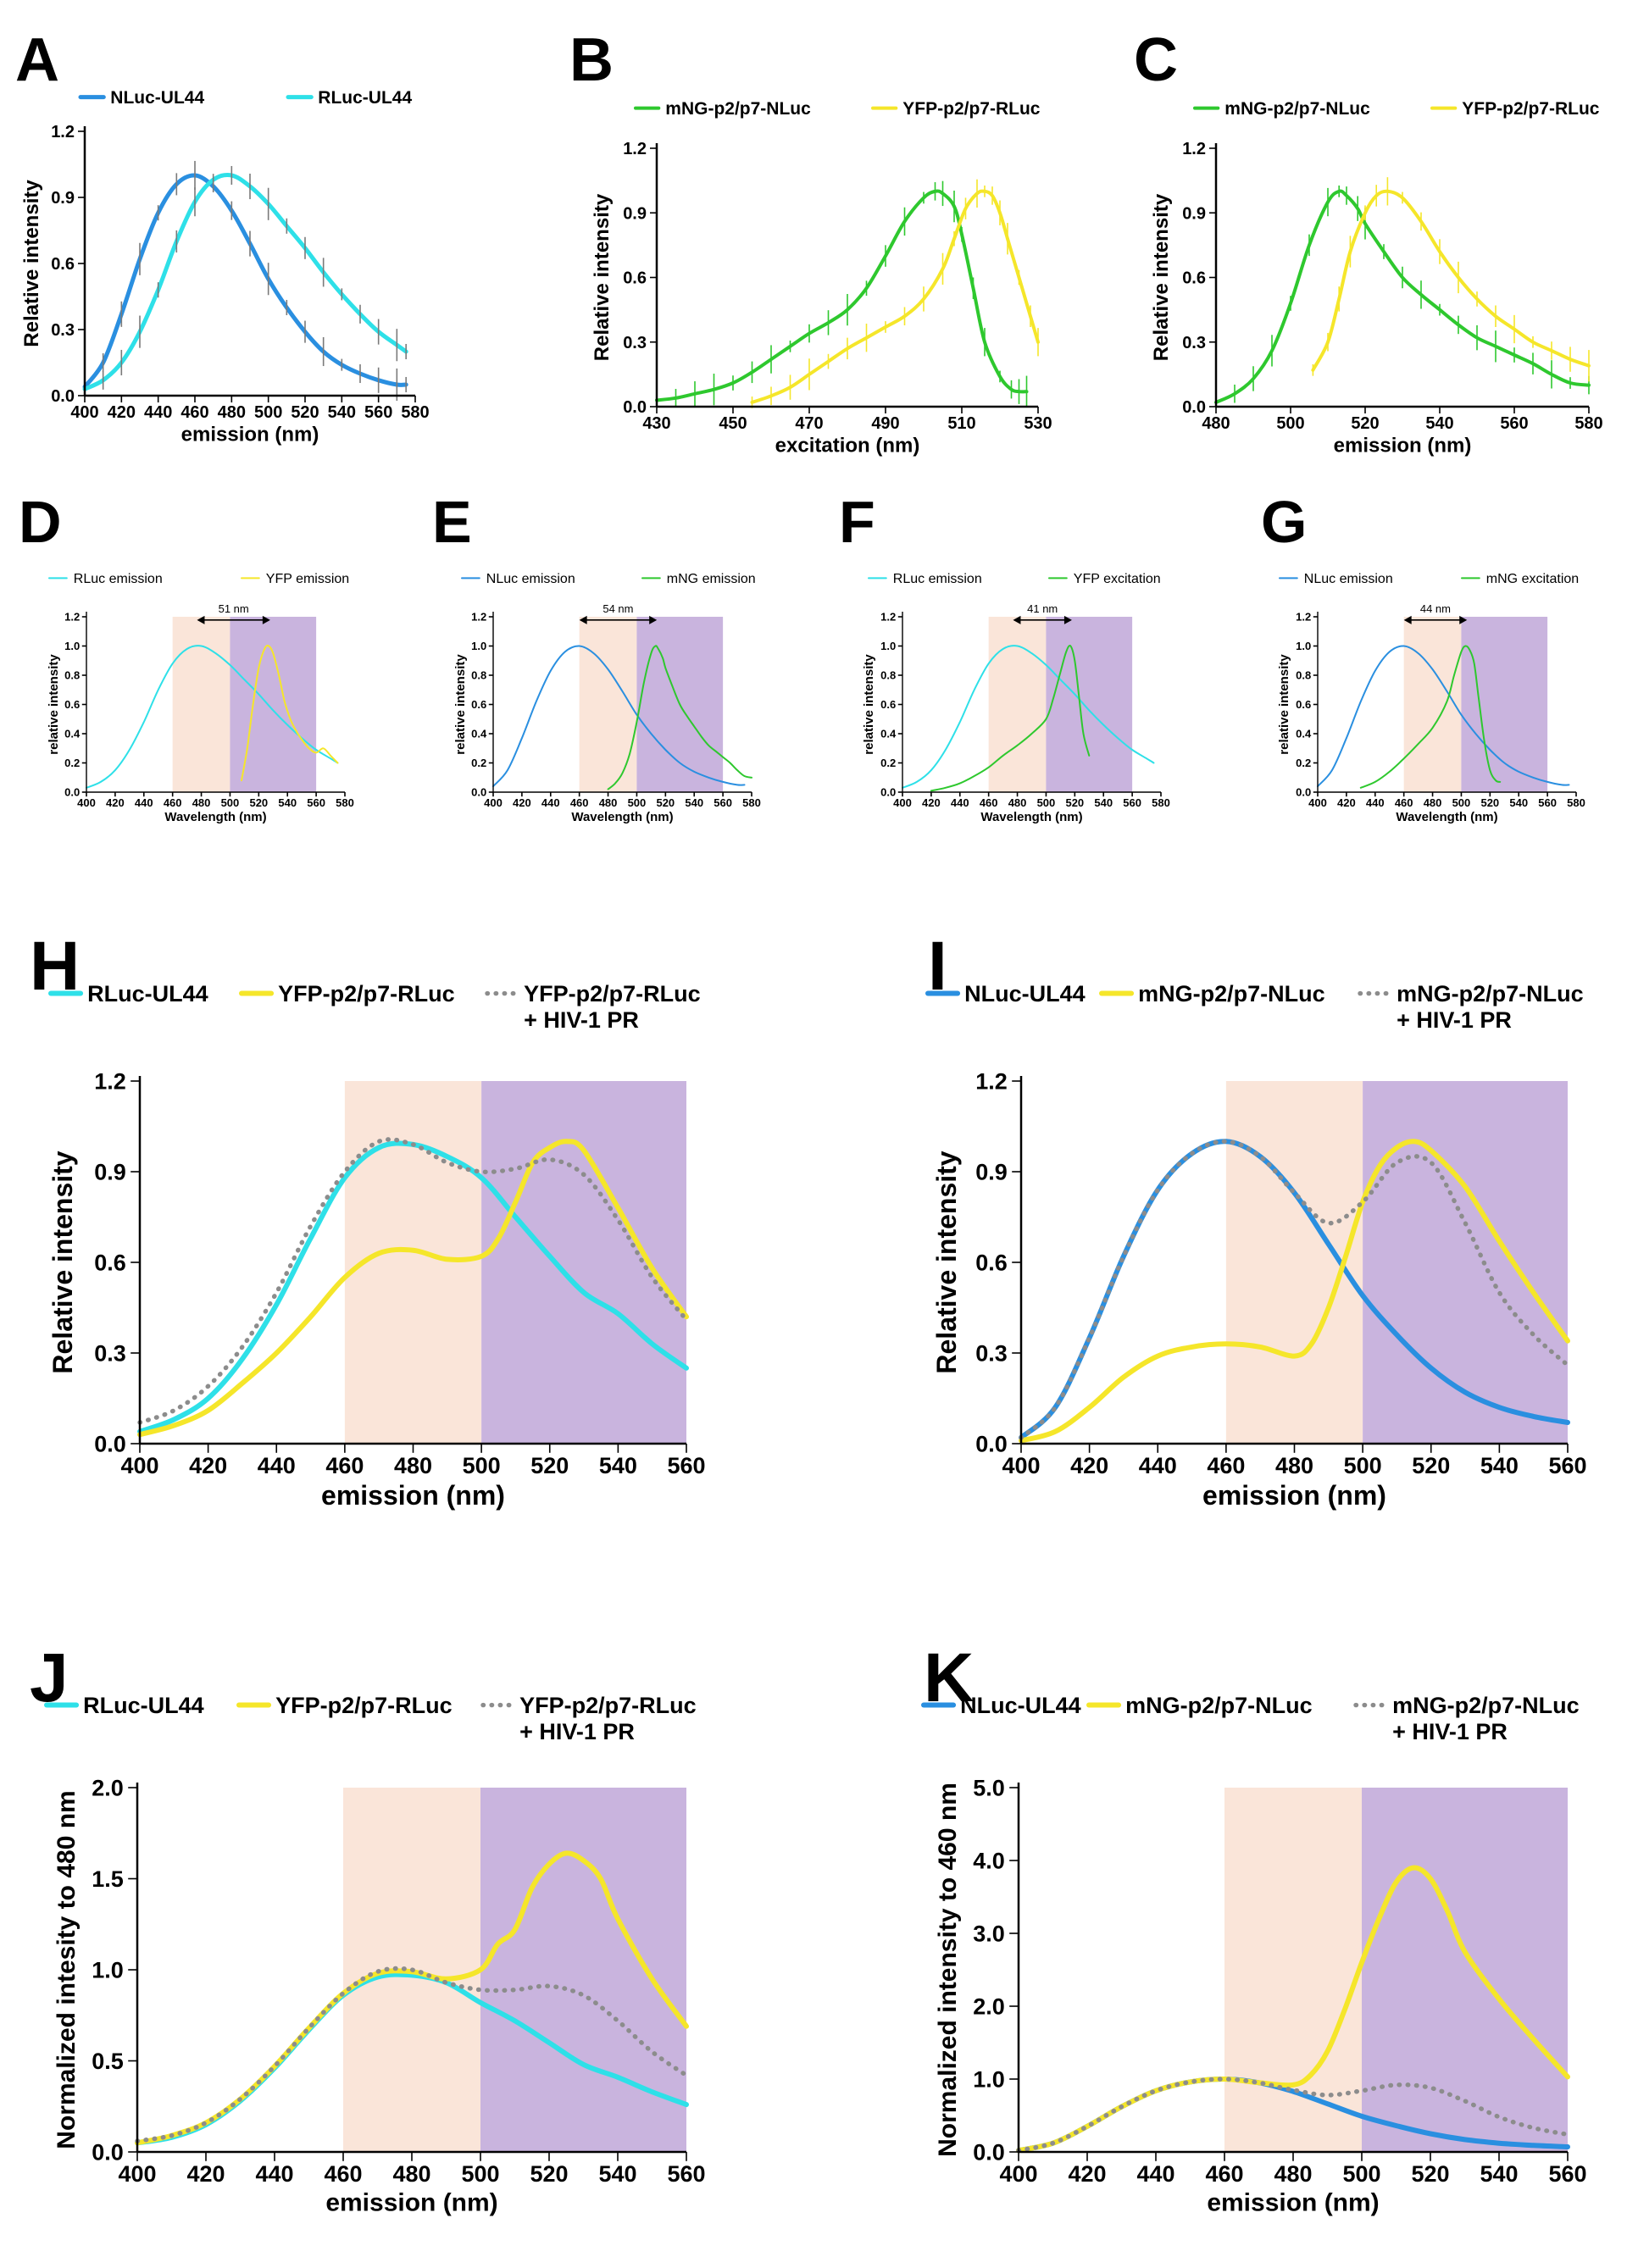  Describe the element at coordinates (602, 277) in the screenshot. I see `y-axis-label: Relative intensity` at that location.